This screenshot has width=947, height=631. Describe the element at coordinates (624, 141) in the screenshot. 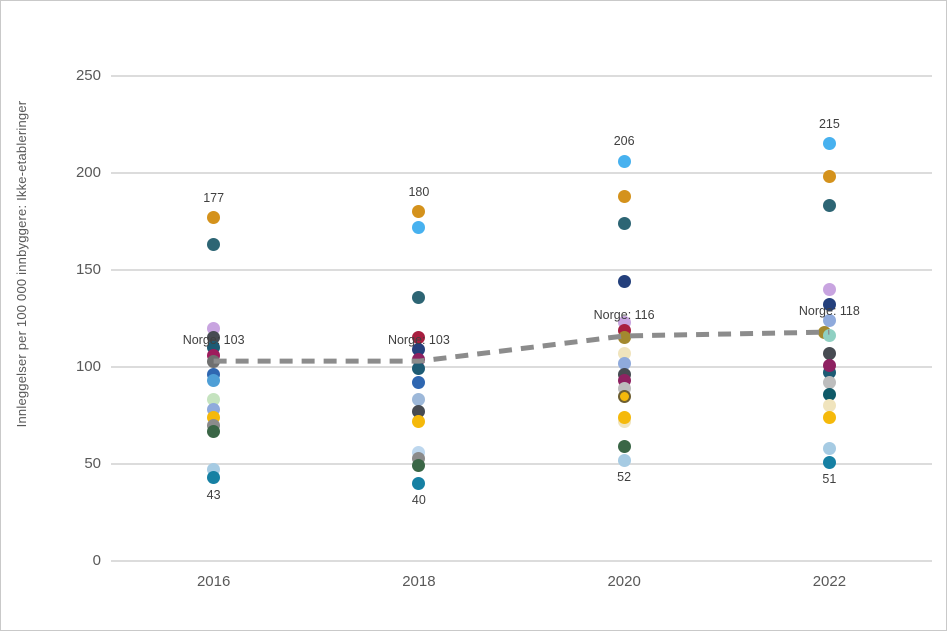

I see `point-value-label: 206` at that location.